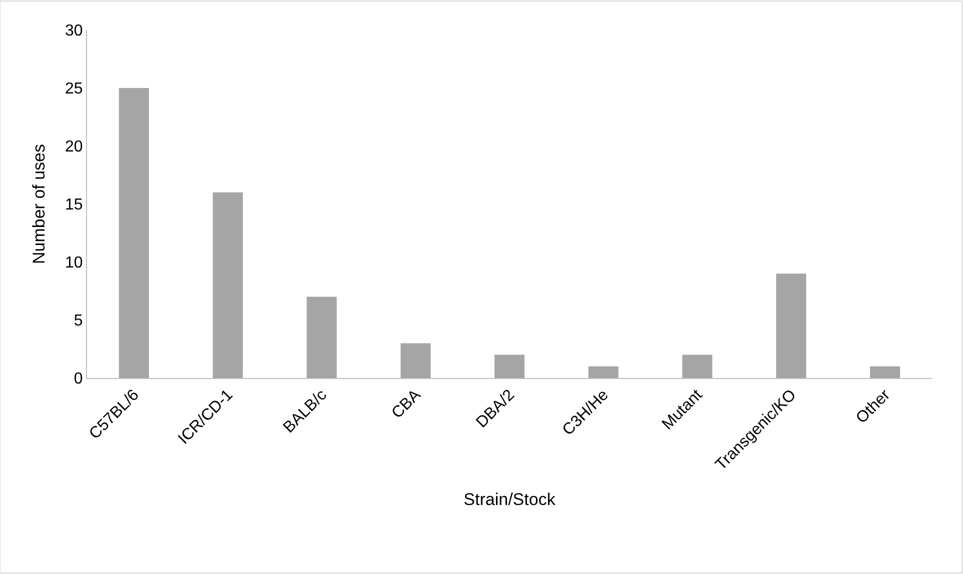 The width and height of the screenshot is (963, 574). What do you see at coordinates (74, 205) in the screenshot?
I see `y-tick-label: 15` at bounding box center [74, 205].